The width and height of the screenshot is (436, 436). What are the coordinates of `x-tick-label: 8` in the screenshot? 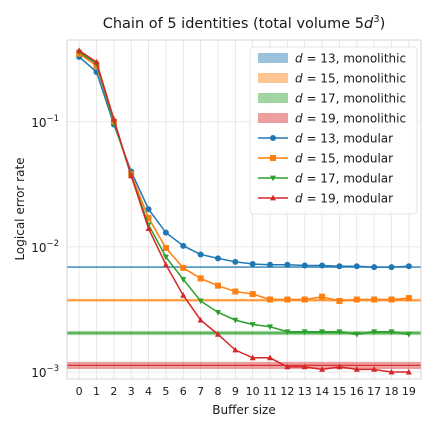 It's located at (217, 391).